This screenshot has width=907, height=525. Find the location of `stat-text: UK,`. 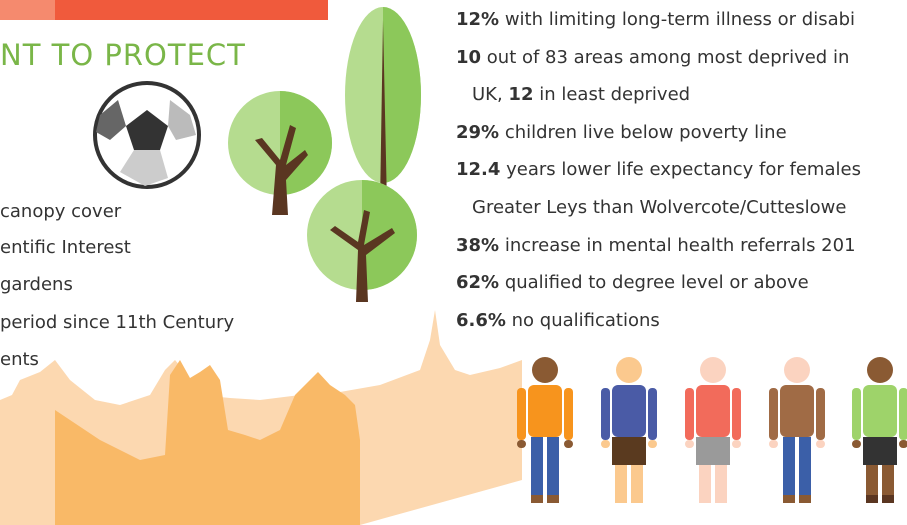

stat-text: UK, is located at coordinates (490, 95).